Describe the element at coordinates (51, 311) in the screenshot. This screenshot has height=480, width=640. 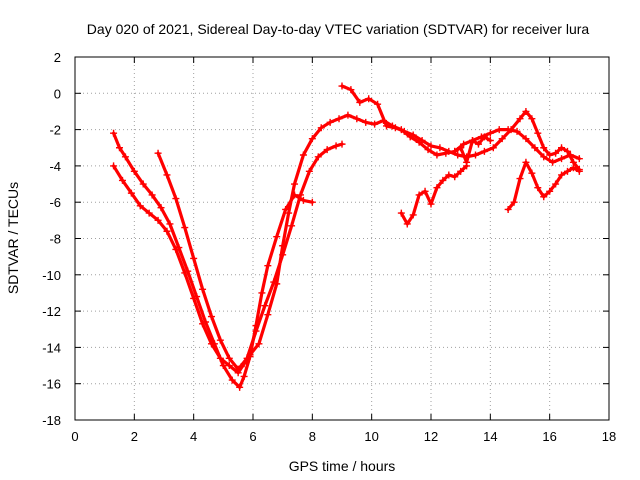
I see `y-tick-label: -12` at that location.